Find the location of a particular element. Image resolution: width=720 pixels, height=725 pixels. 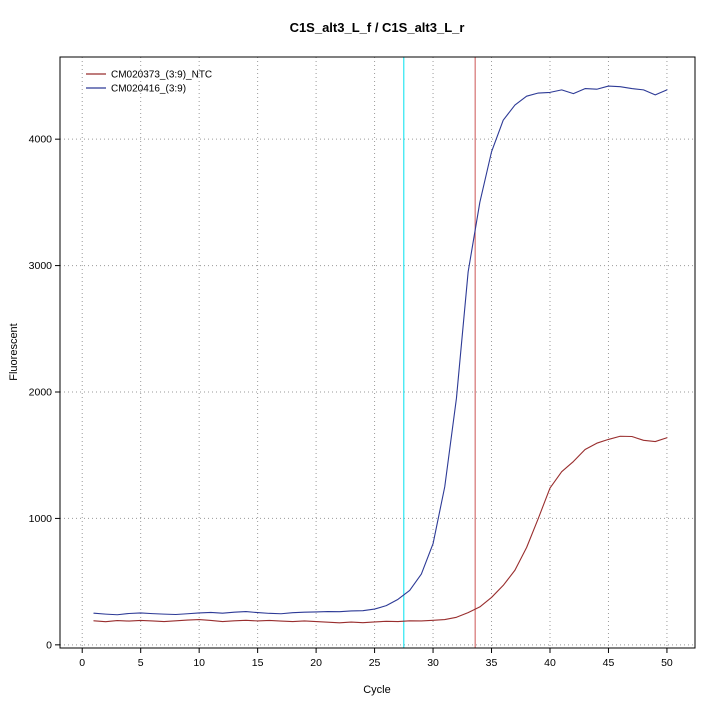

x-axis-label: Cycle is located at coordinates (377, 690).